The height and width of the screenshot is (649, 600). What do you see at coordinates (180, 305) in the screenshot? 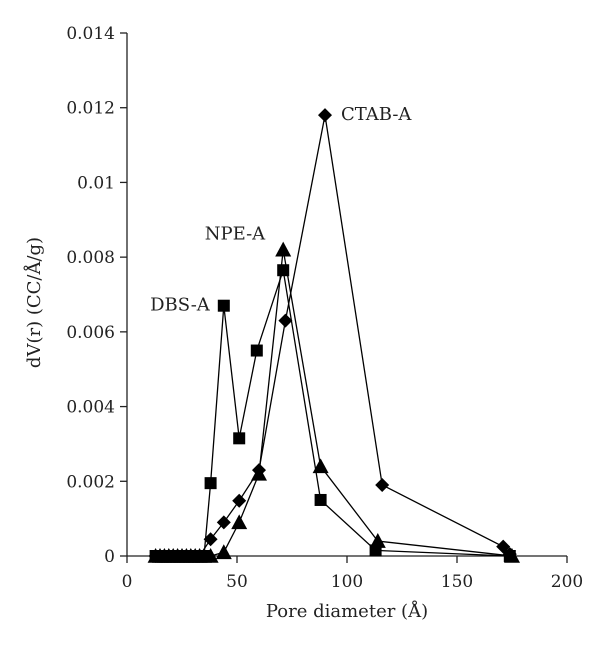
I see `series-label-dbs-a: DBS-A` at bounding box center [180, 305].